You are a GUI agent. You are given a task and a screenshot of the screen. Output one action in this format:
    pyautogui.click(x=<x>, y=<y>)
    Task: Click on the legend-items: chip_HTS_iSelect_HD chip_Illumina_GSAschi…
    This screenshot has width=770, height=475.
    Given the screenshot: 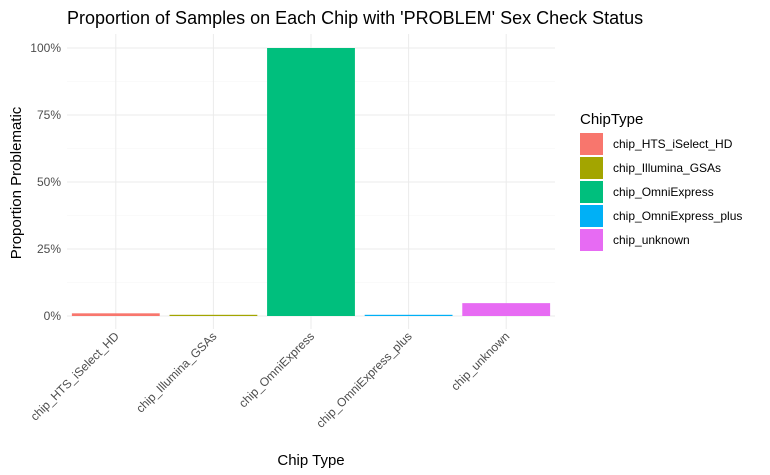 What is the action you would take?
    pyautogui.click(x=661, y=192)
    